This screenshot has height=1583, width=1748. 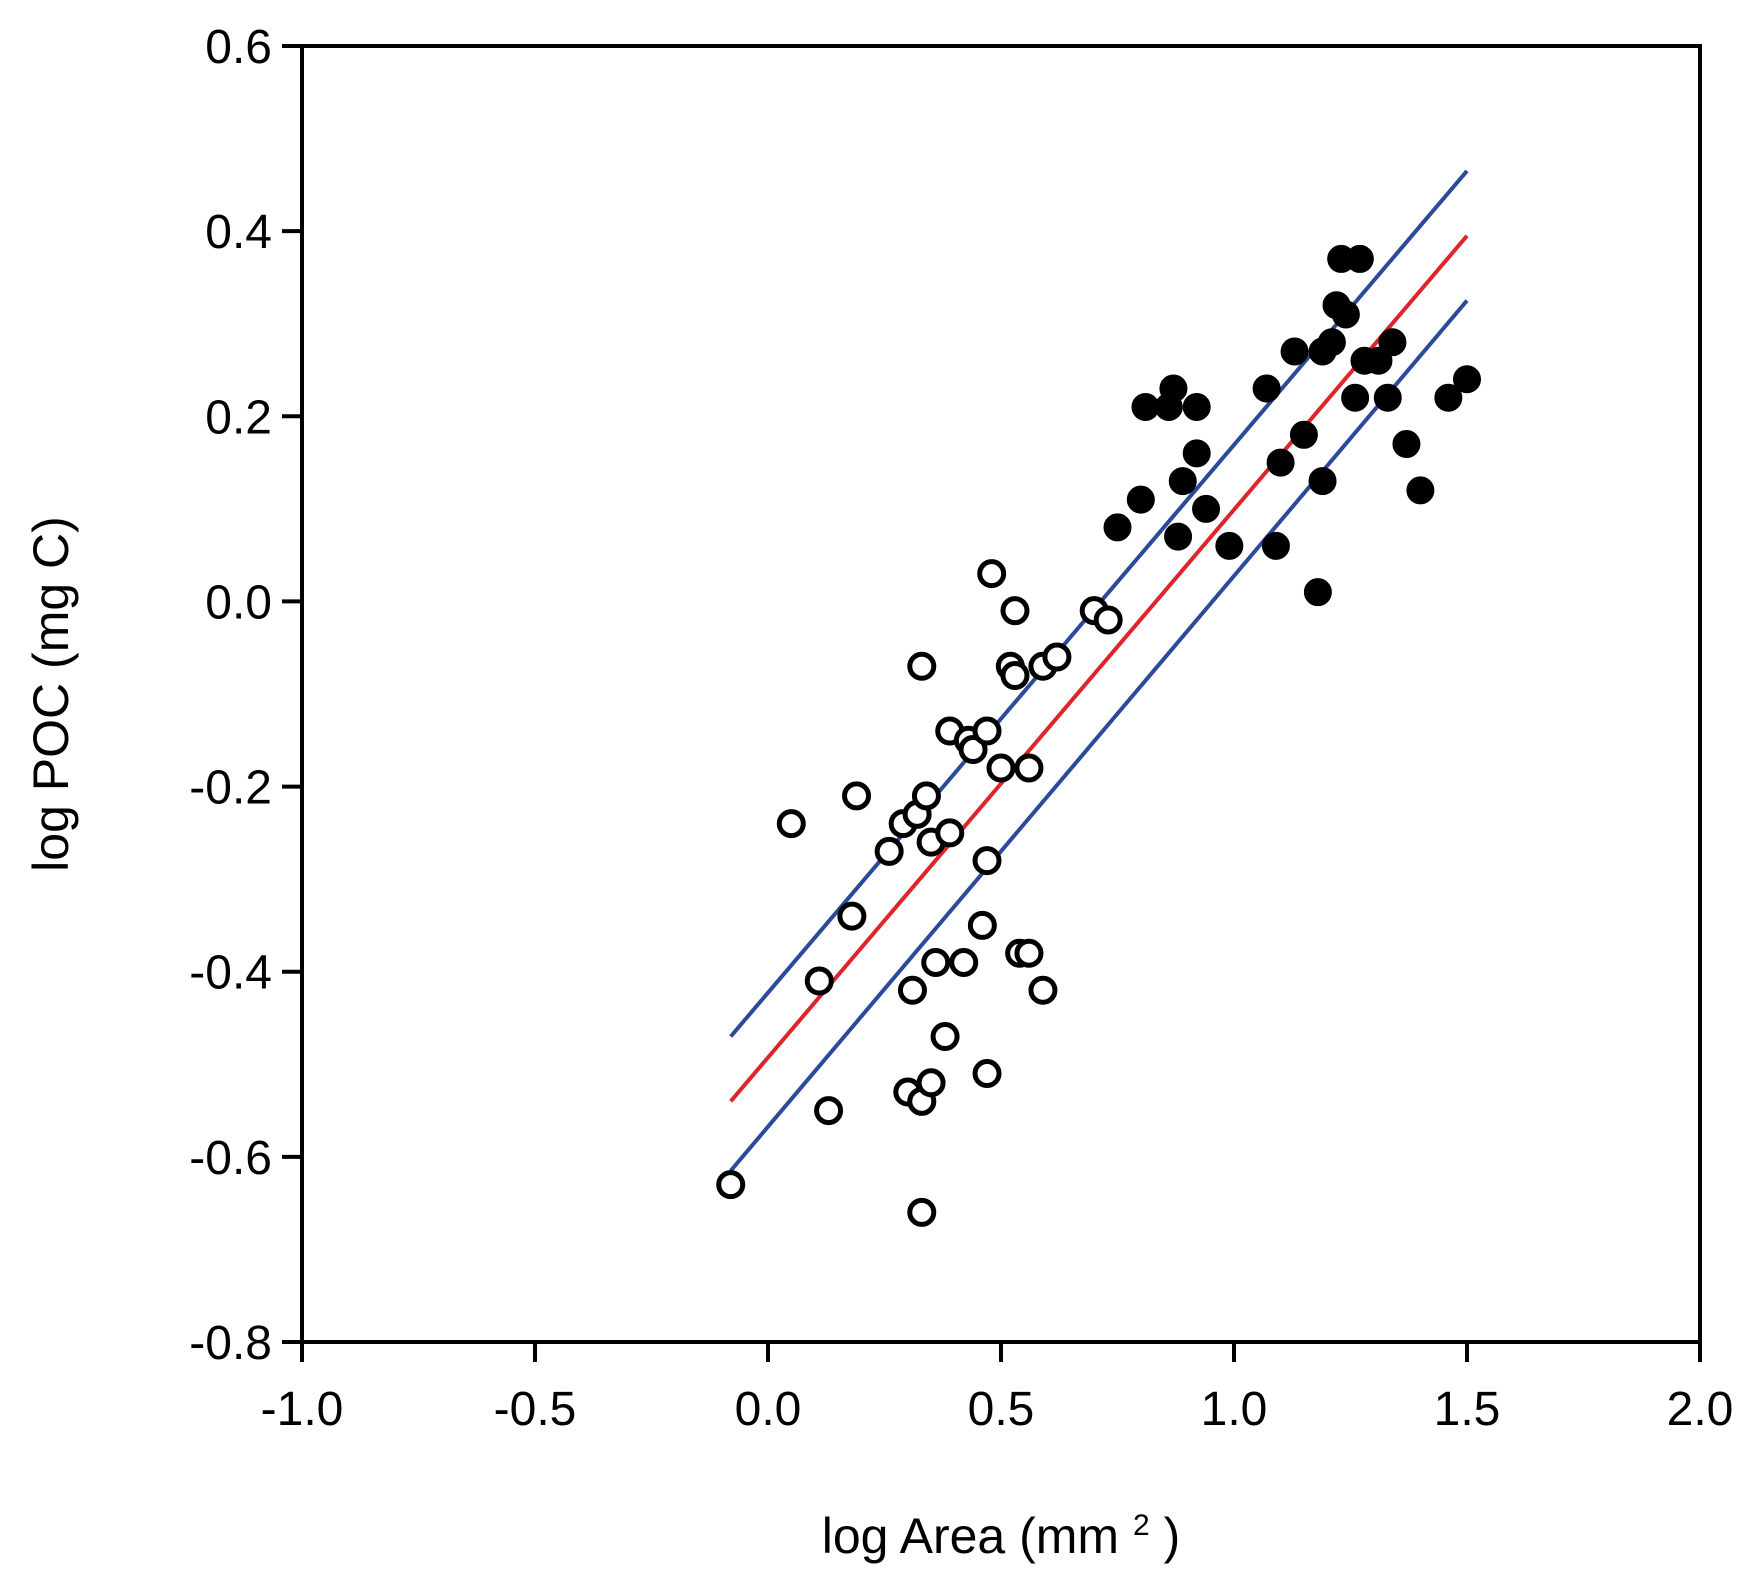 What do you see at coordinates (238, 232) in the screenshot?
I see `y-tick-label: 0.4` at bounding box center [238, 232].